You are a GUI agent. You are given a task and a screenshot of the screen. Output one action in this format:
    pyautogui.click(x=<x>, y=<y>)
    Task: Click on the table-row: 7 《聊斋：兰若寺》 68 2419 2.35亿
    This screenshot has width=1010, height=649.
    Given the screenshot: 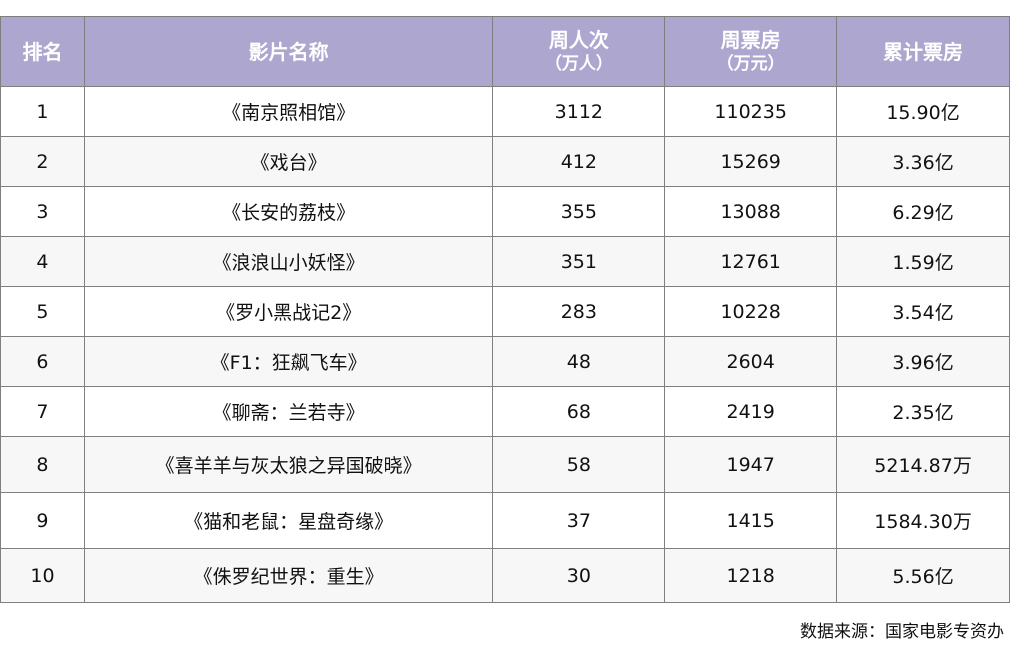 What is the action you would take?
    pyautogui.click(x=505, y=411)
    